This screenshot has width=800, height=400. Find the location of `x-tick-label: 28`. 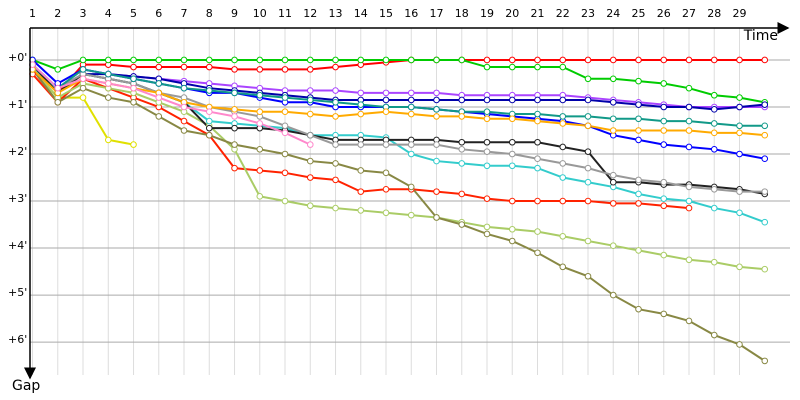

x-tick-label: 28 is located at coordinates (714, 13).